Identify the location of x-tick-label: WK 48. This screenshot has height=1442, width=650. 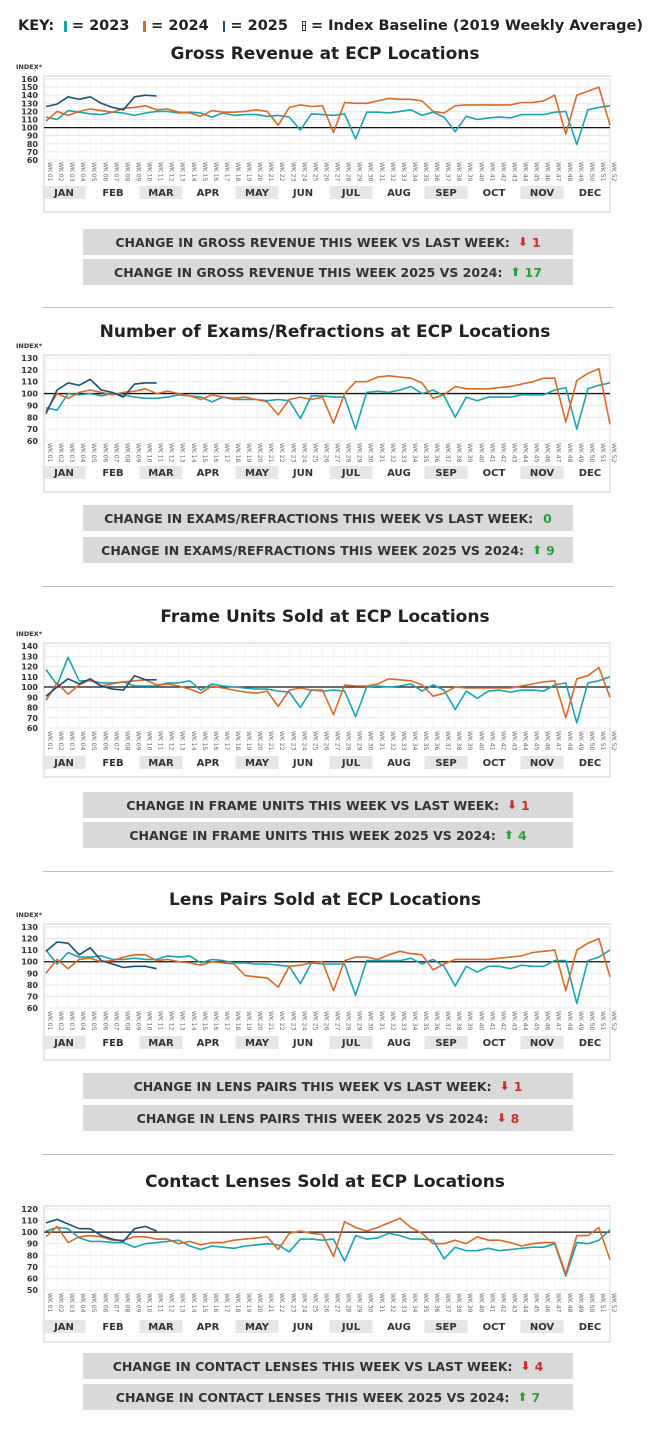
(569, 453).